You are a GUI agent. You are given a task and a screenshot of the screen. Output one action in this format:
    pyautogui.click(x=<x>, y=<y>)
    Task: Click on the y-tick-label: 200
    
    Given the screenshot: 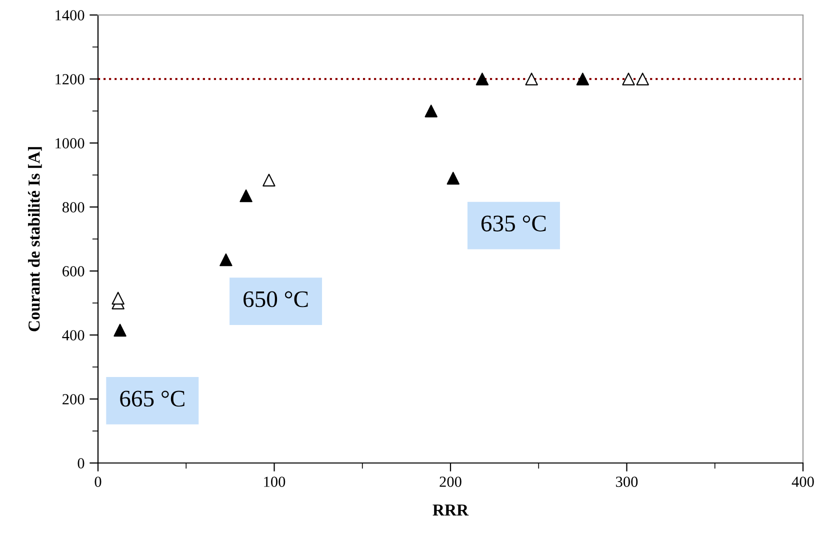 What is the action you would take?
    pyautogui.click(x=73, y=399)
    